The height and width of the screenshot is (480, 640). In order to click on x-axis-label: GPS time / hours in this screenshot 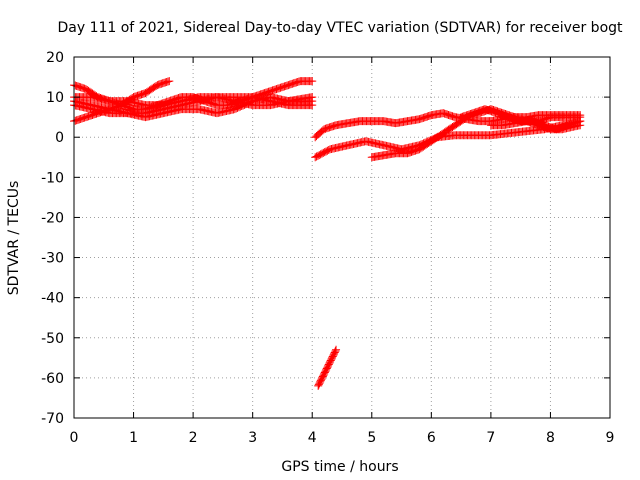, I will do `click(339, 467)`.